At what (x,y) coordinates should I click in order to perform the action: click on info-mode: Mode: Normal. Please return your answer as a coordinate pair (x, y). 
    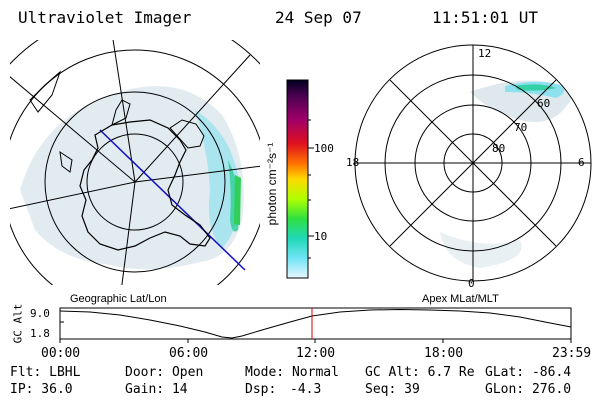
    Looking at the image, I should click on (292, 372).